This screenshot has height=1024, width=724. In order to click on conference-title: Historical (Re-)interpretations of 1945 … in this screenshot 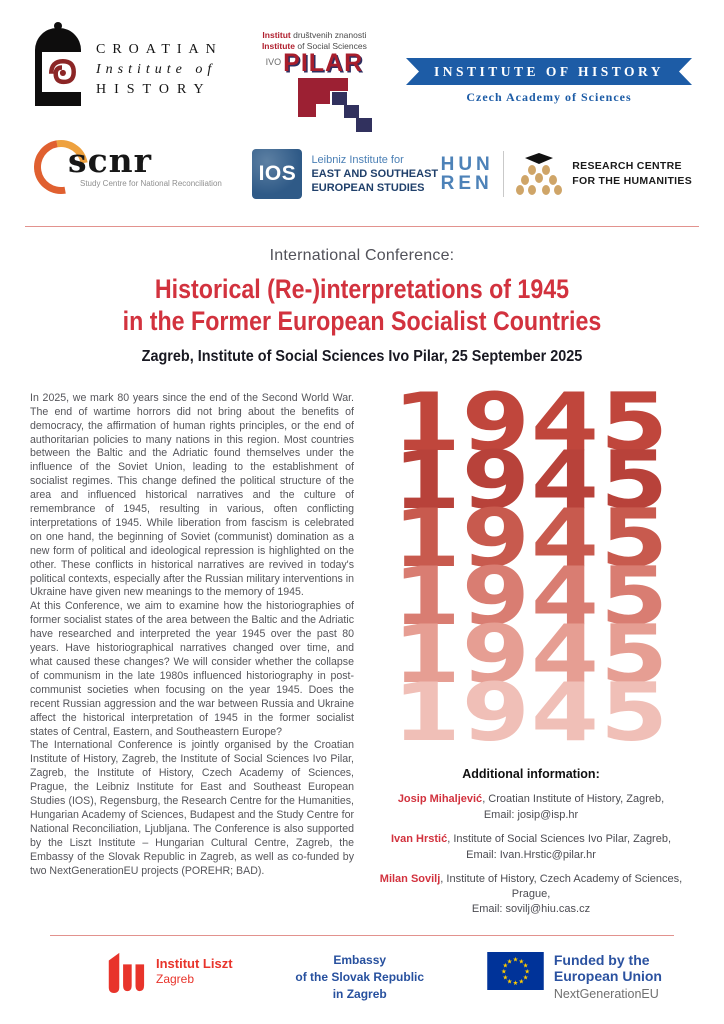, I will do `click(362, 305)`.